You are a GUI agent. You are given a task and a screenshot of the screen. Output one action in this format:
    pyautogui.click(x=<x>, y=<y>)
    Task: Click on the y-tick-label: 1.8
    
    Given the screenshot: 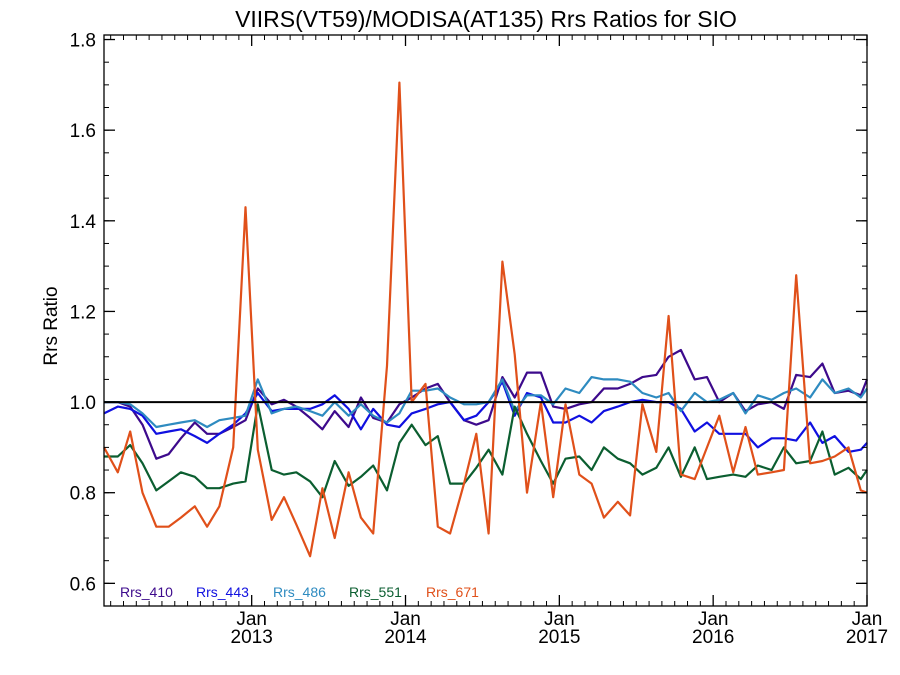 What is the action you would take?
    pyautogui.click(x=83, y=41)
    